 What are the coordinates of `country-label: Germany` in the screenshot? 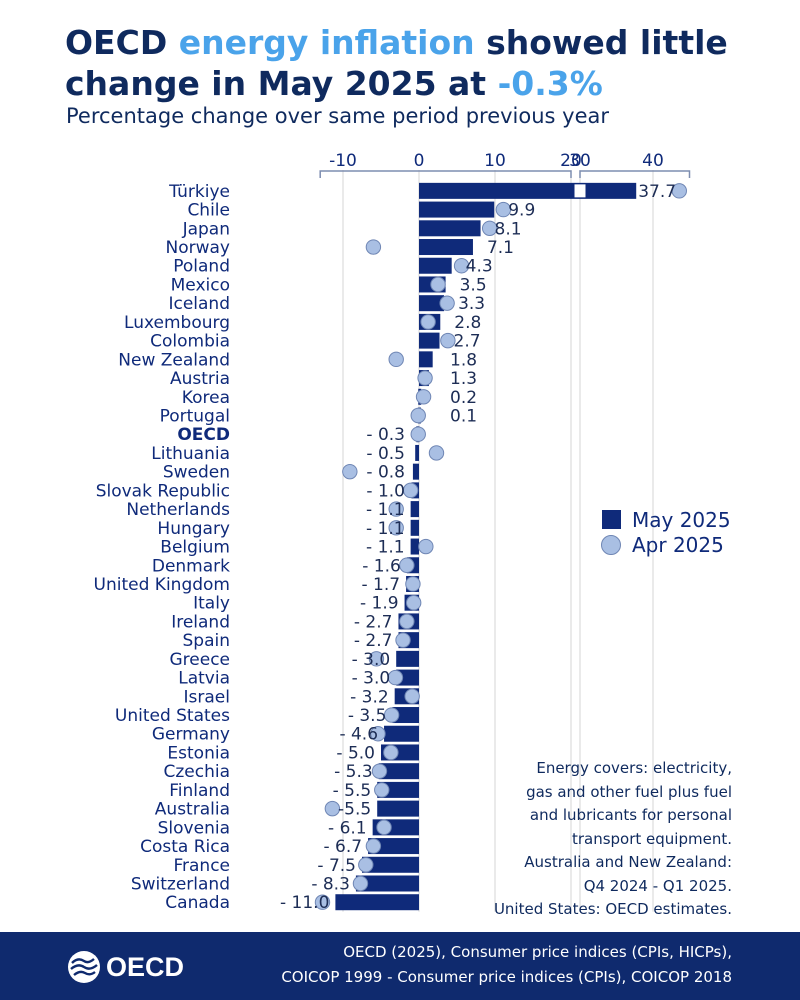 It's located at (191, 735).